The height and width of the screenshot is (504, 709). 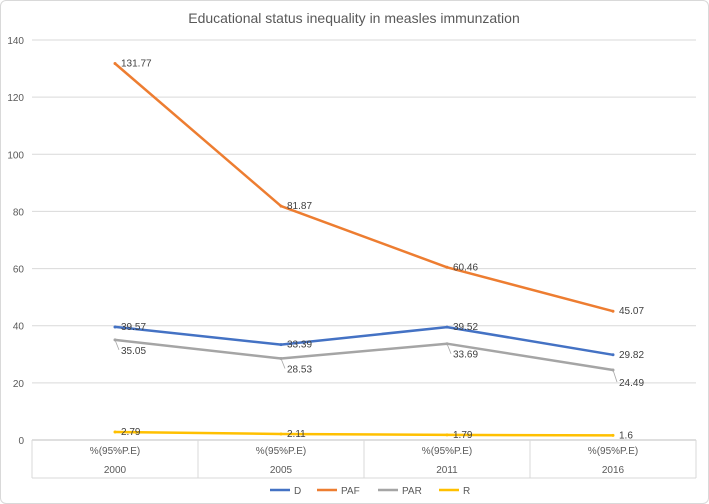 What do you see at coordinates (466, 491) in the screenshot?
I see `legend-label-r: R` at bounding box center [466, 491].